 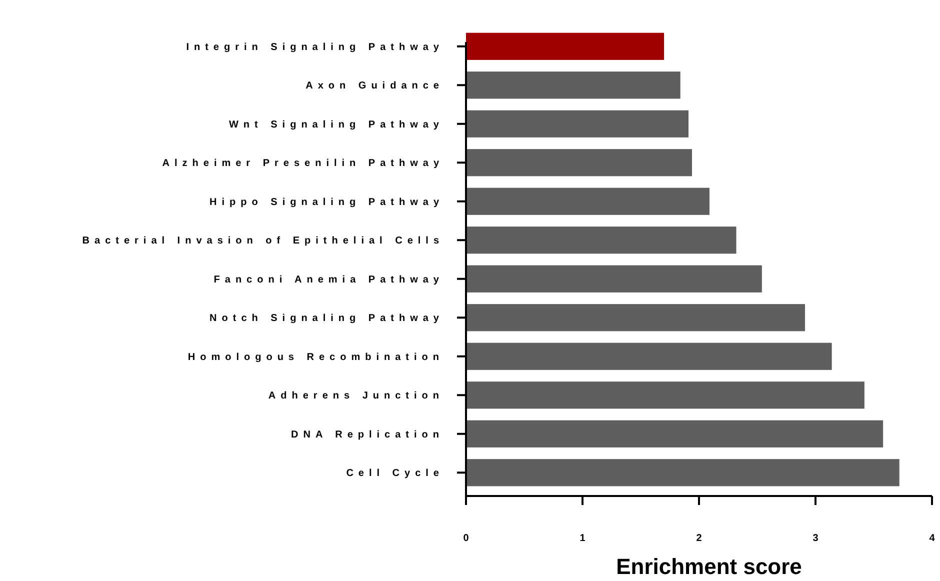 What do you see at coordinates (329, 280) in the screenshot?
I see `y-tick-label: Fanconi Anemia Pathway` at bounding box center [329, 280].